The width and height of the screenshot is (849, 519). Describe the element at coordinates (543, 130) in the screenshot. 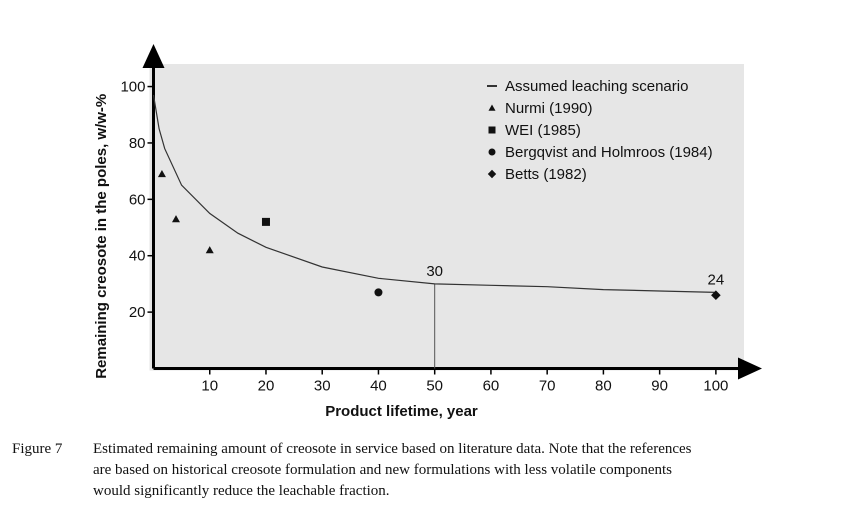

I see `legend-label: WEI (1985)` at that location.